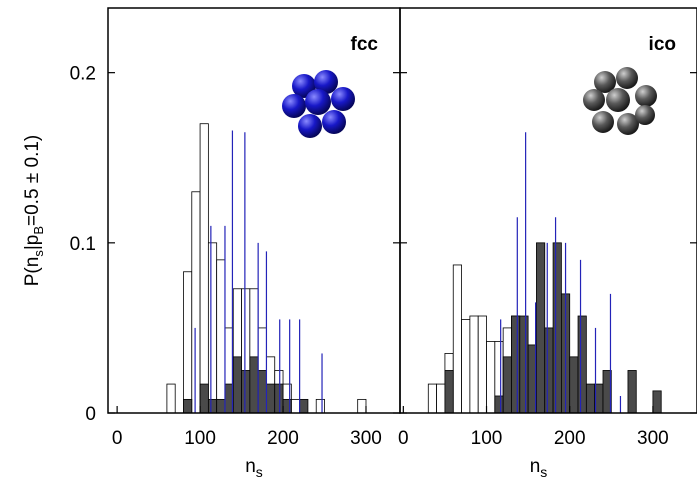 This screenshot has width=697, height=485. Describe the element at coordinates (662, 44) in the screenshot. I see `panel-label: ico` at that location.